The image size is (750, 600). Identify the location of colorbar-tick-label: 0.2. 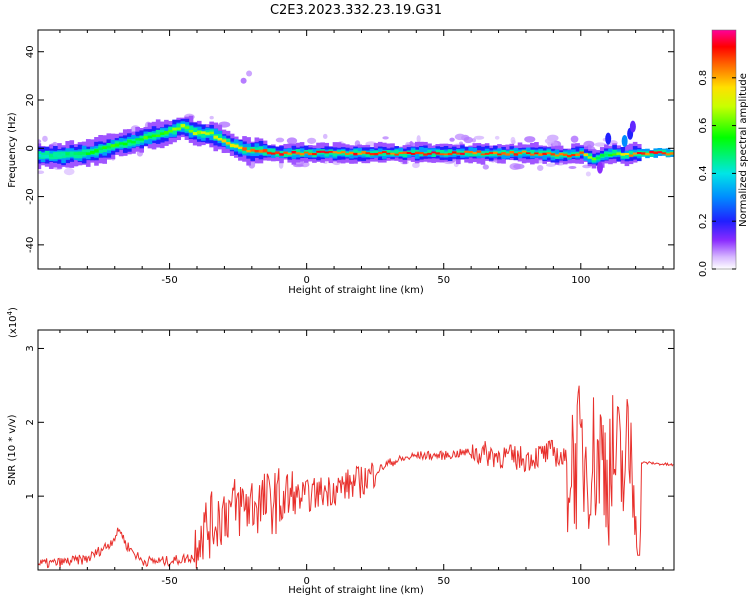
(703, 221).